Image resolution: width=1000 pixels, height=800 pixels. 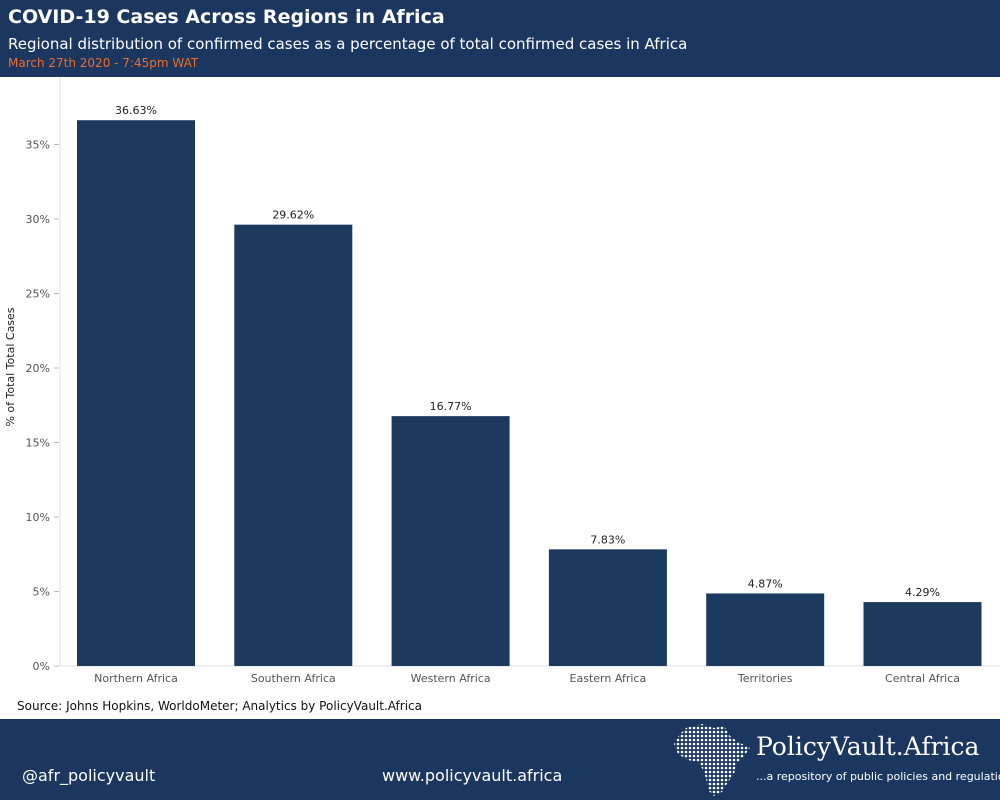 What do you see at coordinates (868, 746) in the screenshot?
I see `brand-name: PolicyVault.Africa` at bounding box center [868, 746].